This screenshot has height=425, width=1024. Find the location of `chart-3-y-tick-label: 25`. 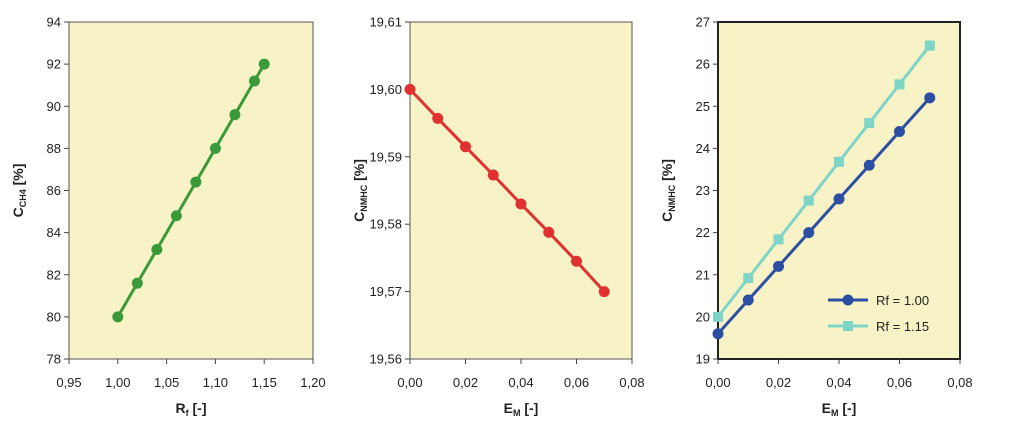

chart-3-y-tick-label: 25 is located at coordinates (703, 106).